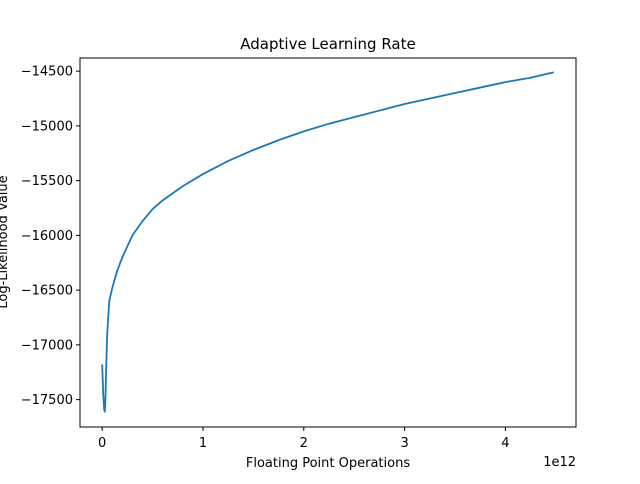  Describe the element at coordinates (47, 291) in the screenshot. I see `y-tick-label: −16500` at that location.